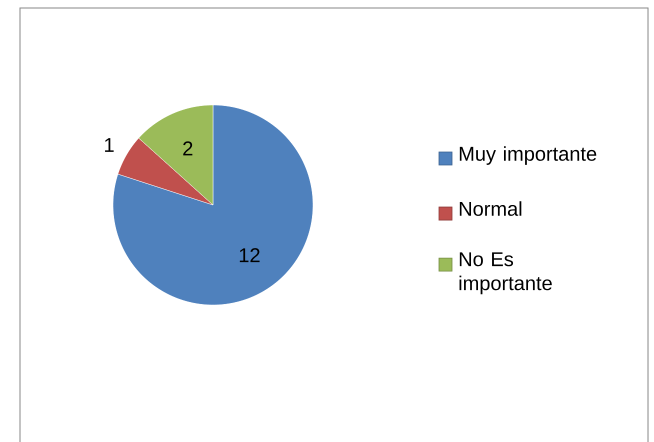  Describe the element at coordinates (109, 145) in the screenshot. I see `data-label: 1` at that location.